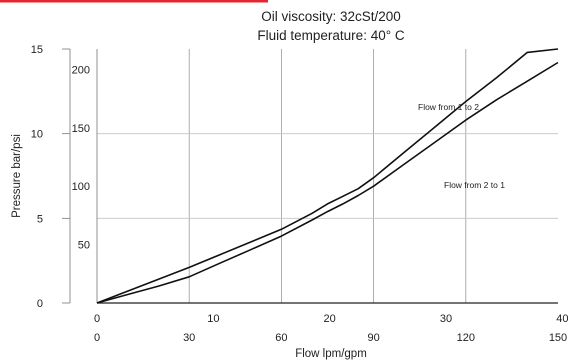  Describe the element at coordinates (17, 176) in the screenshot. I see `y-axis-label: Pressure bar/psi` at that location.